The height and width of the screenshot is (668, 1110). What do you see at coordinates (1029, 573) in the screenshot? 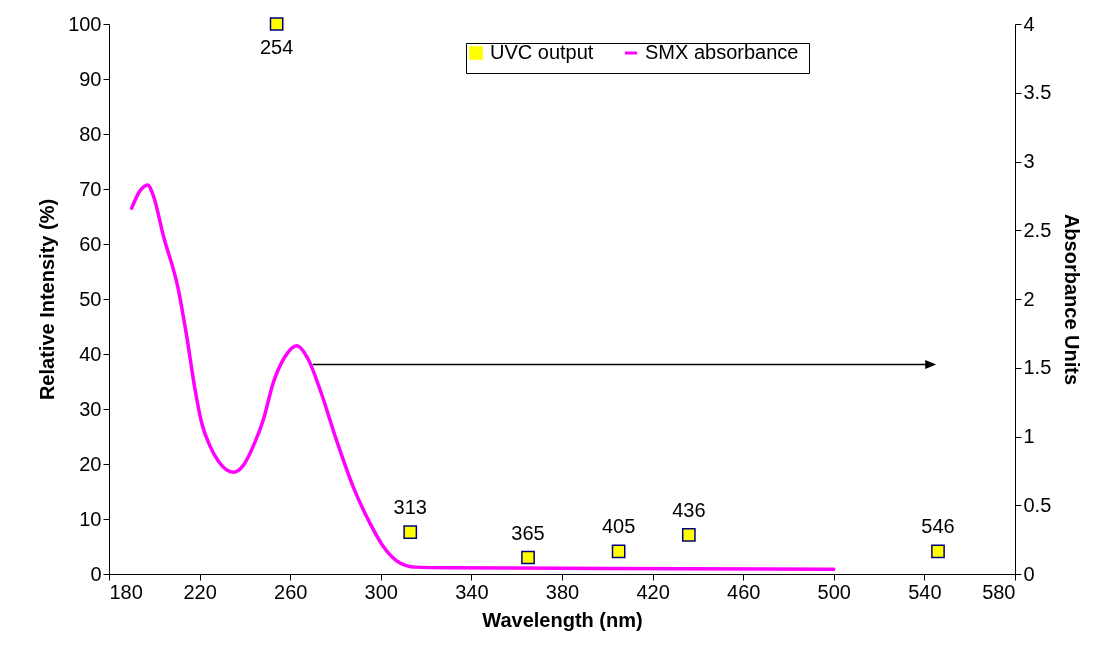
I see `y2-tick-label: 0` at bounding box center [1029, 573].